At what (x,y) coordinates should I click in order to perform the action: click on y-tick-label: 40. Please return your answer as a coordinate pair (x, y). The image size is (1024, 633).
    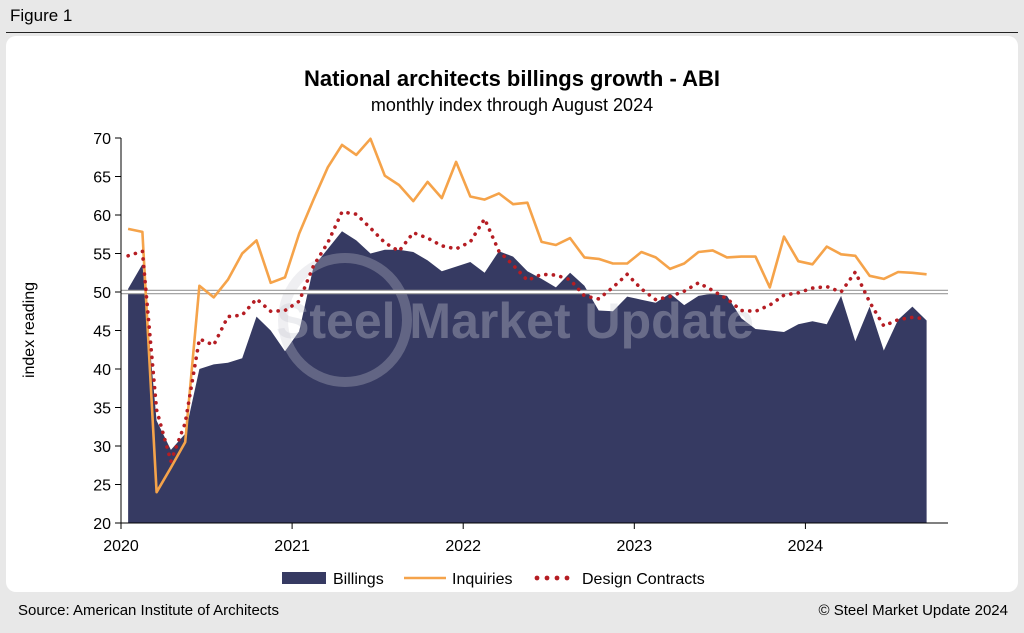
    Looking at the image, I should click on (102, 370).